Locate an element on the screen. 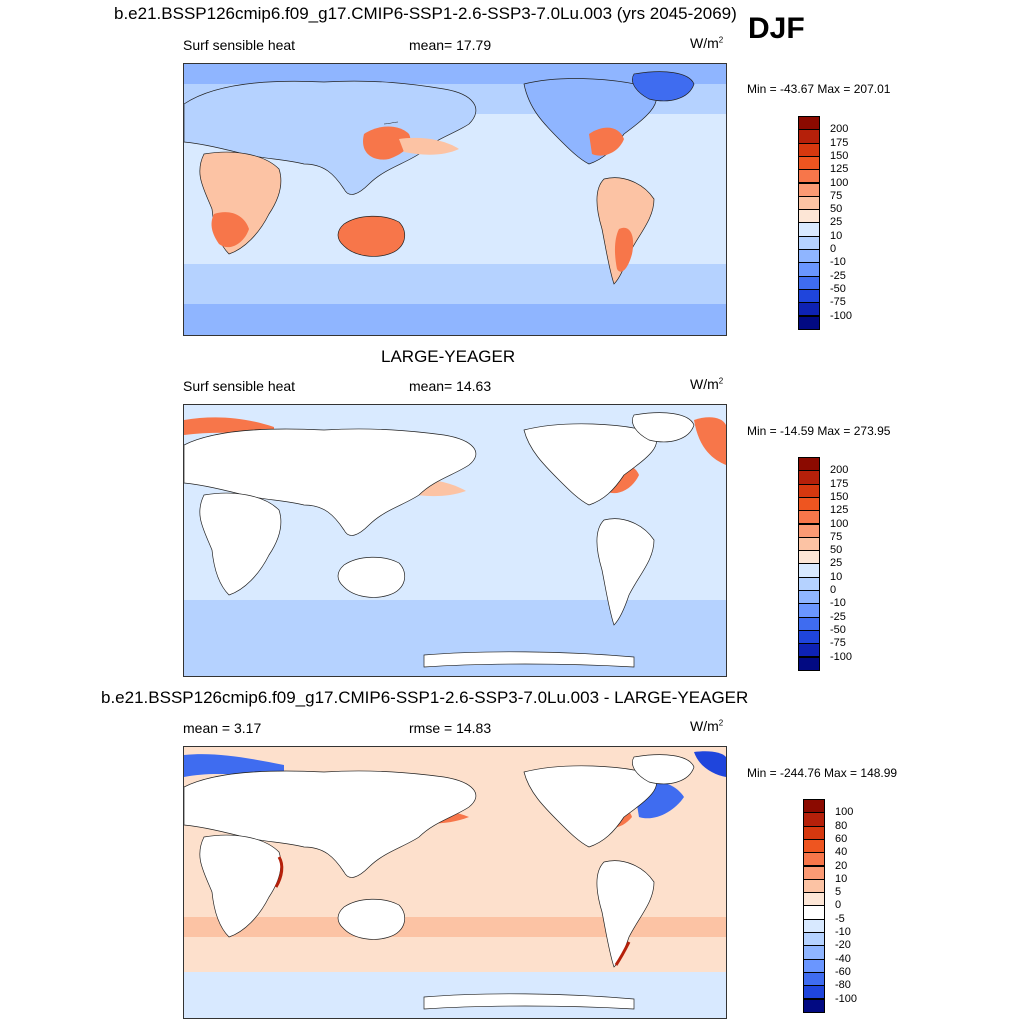  colorbar-tick-label: -25 is located at coordinates (838, 616).